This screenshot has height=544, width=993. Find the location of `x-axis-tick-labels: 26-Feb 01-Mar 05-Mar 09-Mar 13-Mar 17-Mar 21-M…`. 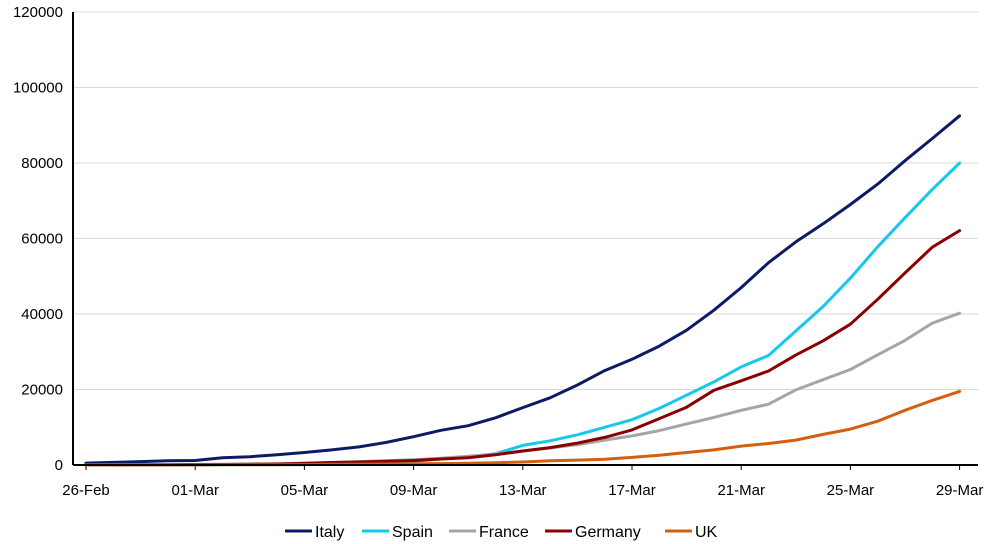

x-axis-tick-labels: 26-Feb 01-Mar 05-Mar 09-Mar 13-Mar 17-Mar 21-M… is located at coordinates (522, 482).